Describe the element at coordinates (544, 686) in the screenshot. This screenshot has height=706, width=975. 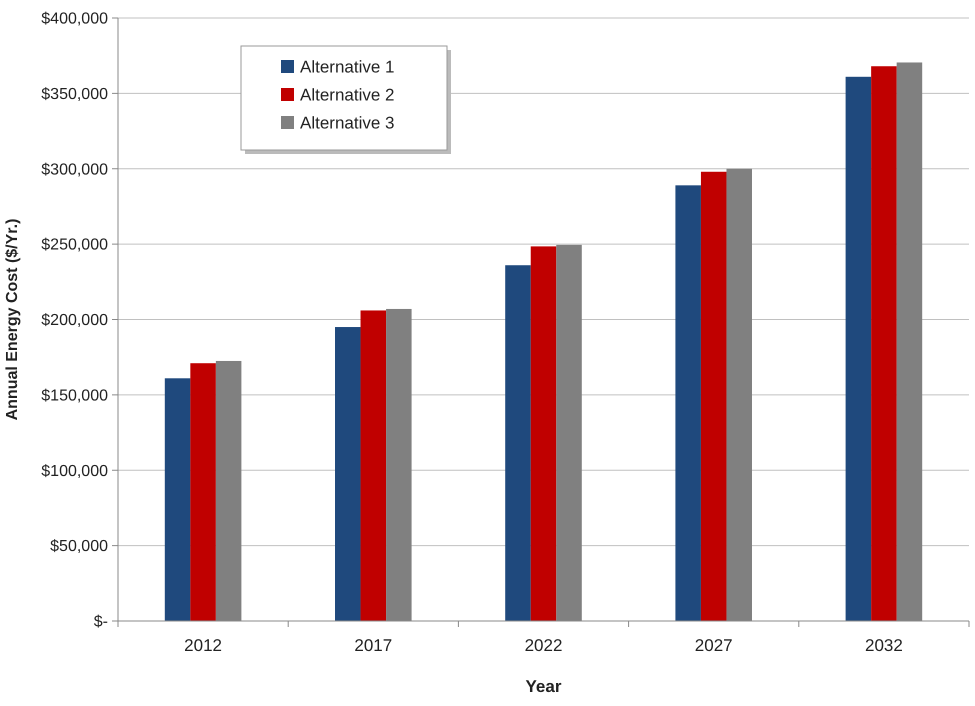
I see `x-axis-title: Year` at that location.